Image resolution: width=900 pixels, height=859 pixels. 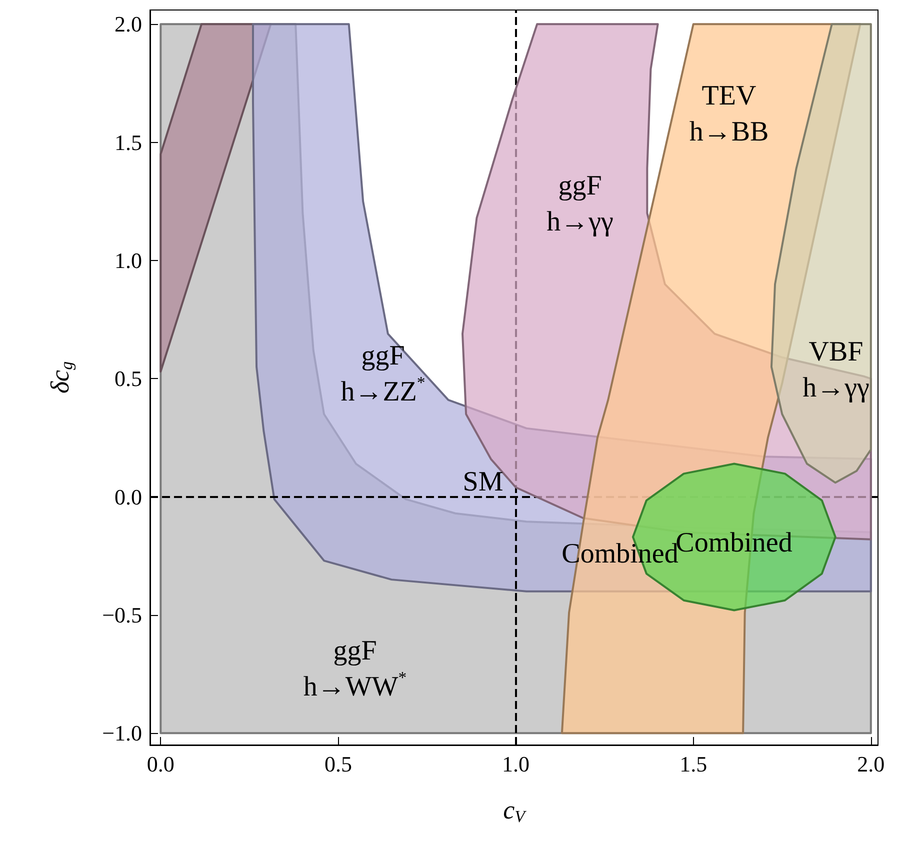 What do you see at coordinates (128, 261) in the screenshot?
I see `y-tick-label: 1.0` at bounding box center [128, 261].